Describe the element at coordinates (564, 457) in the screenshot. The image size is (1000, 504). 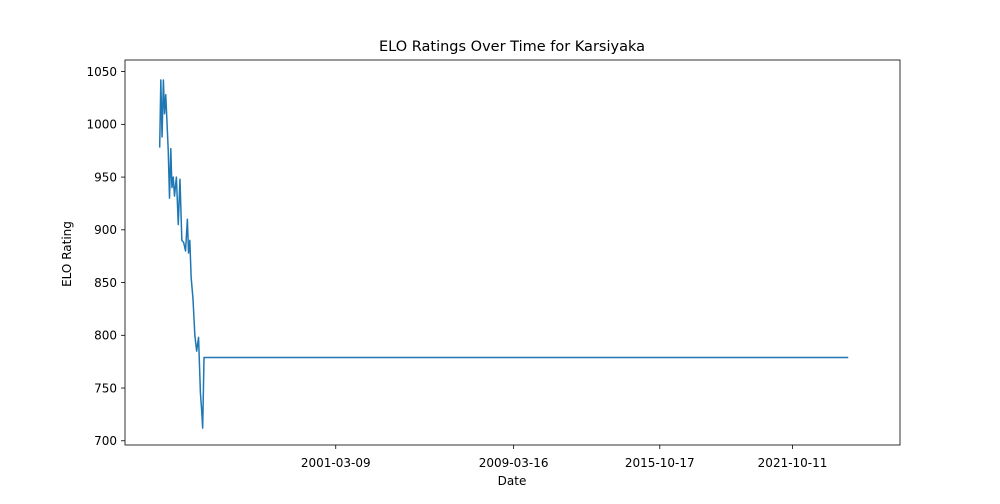
I see `x-axis: 2001-03-09 2009-03-16 2015-10-17 2021-10-11` at that location.